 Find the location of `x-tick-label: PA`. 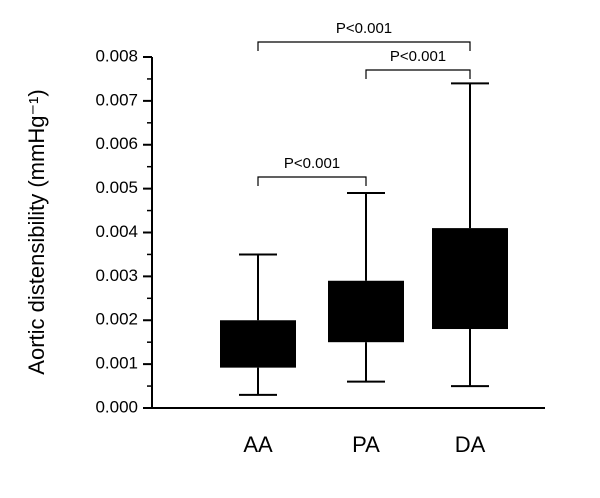

x-tick-label: PA is located at coordinates (366, 444).